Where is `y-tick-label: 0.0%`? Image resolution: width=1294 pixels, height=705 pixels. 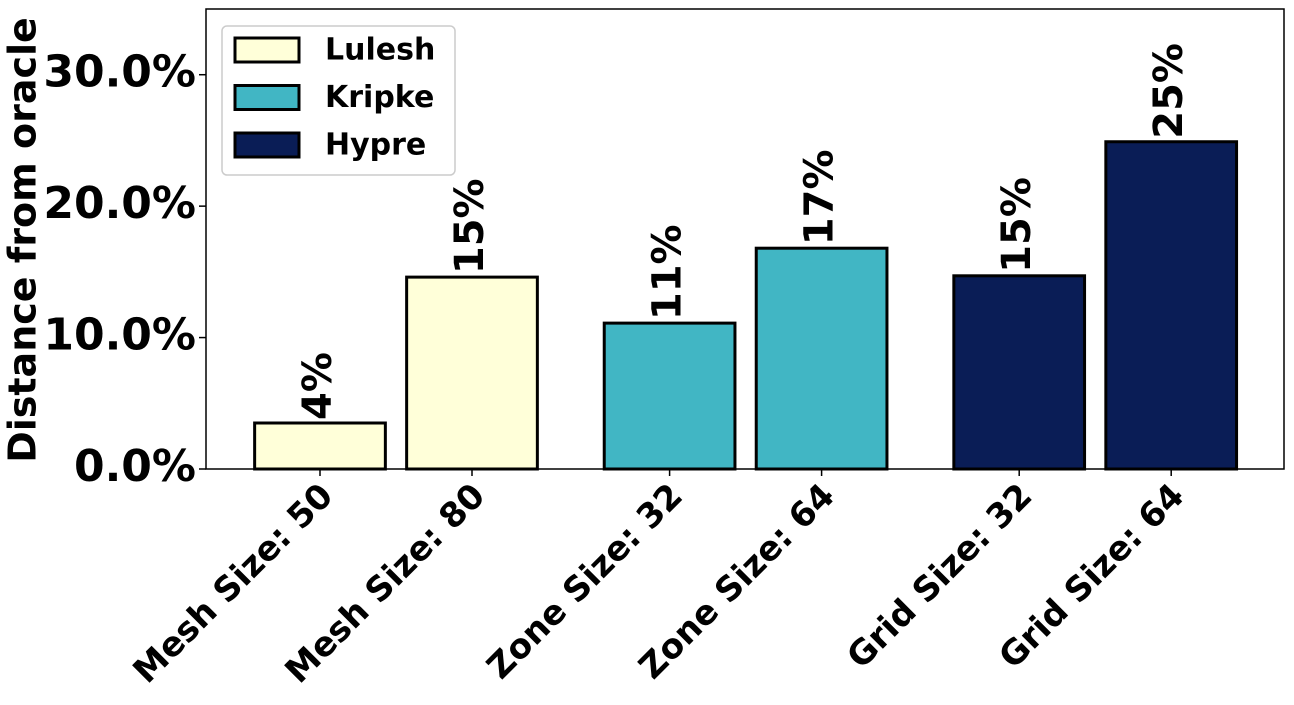 y-tick-label: 0.0% is located at coordinates (135, 466).